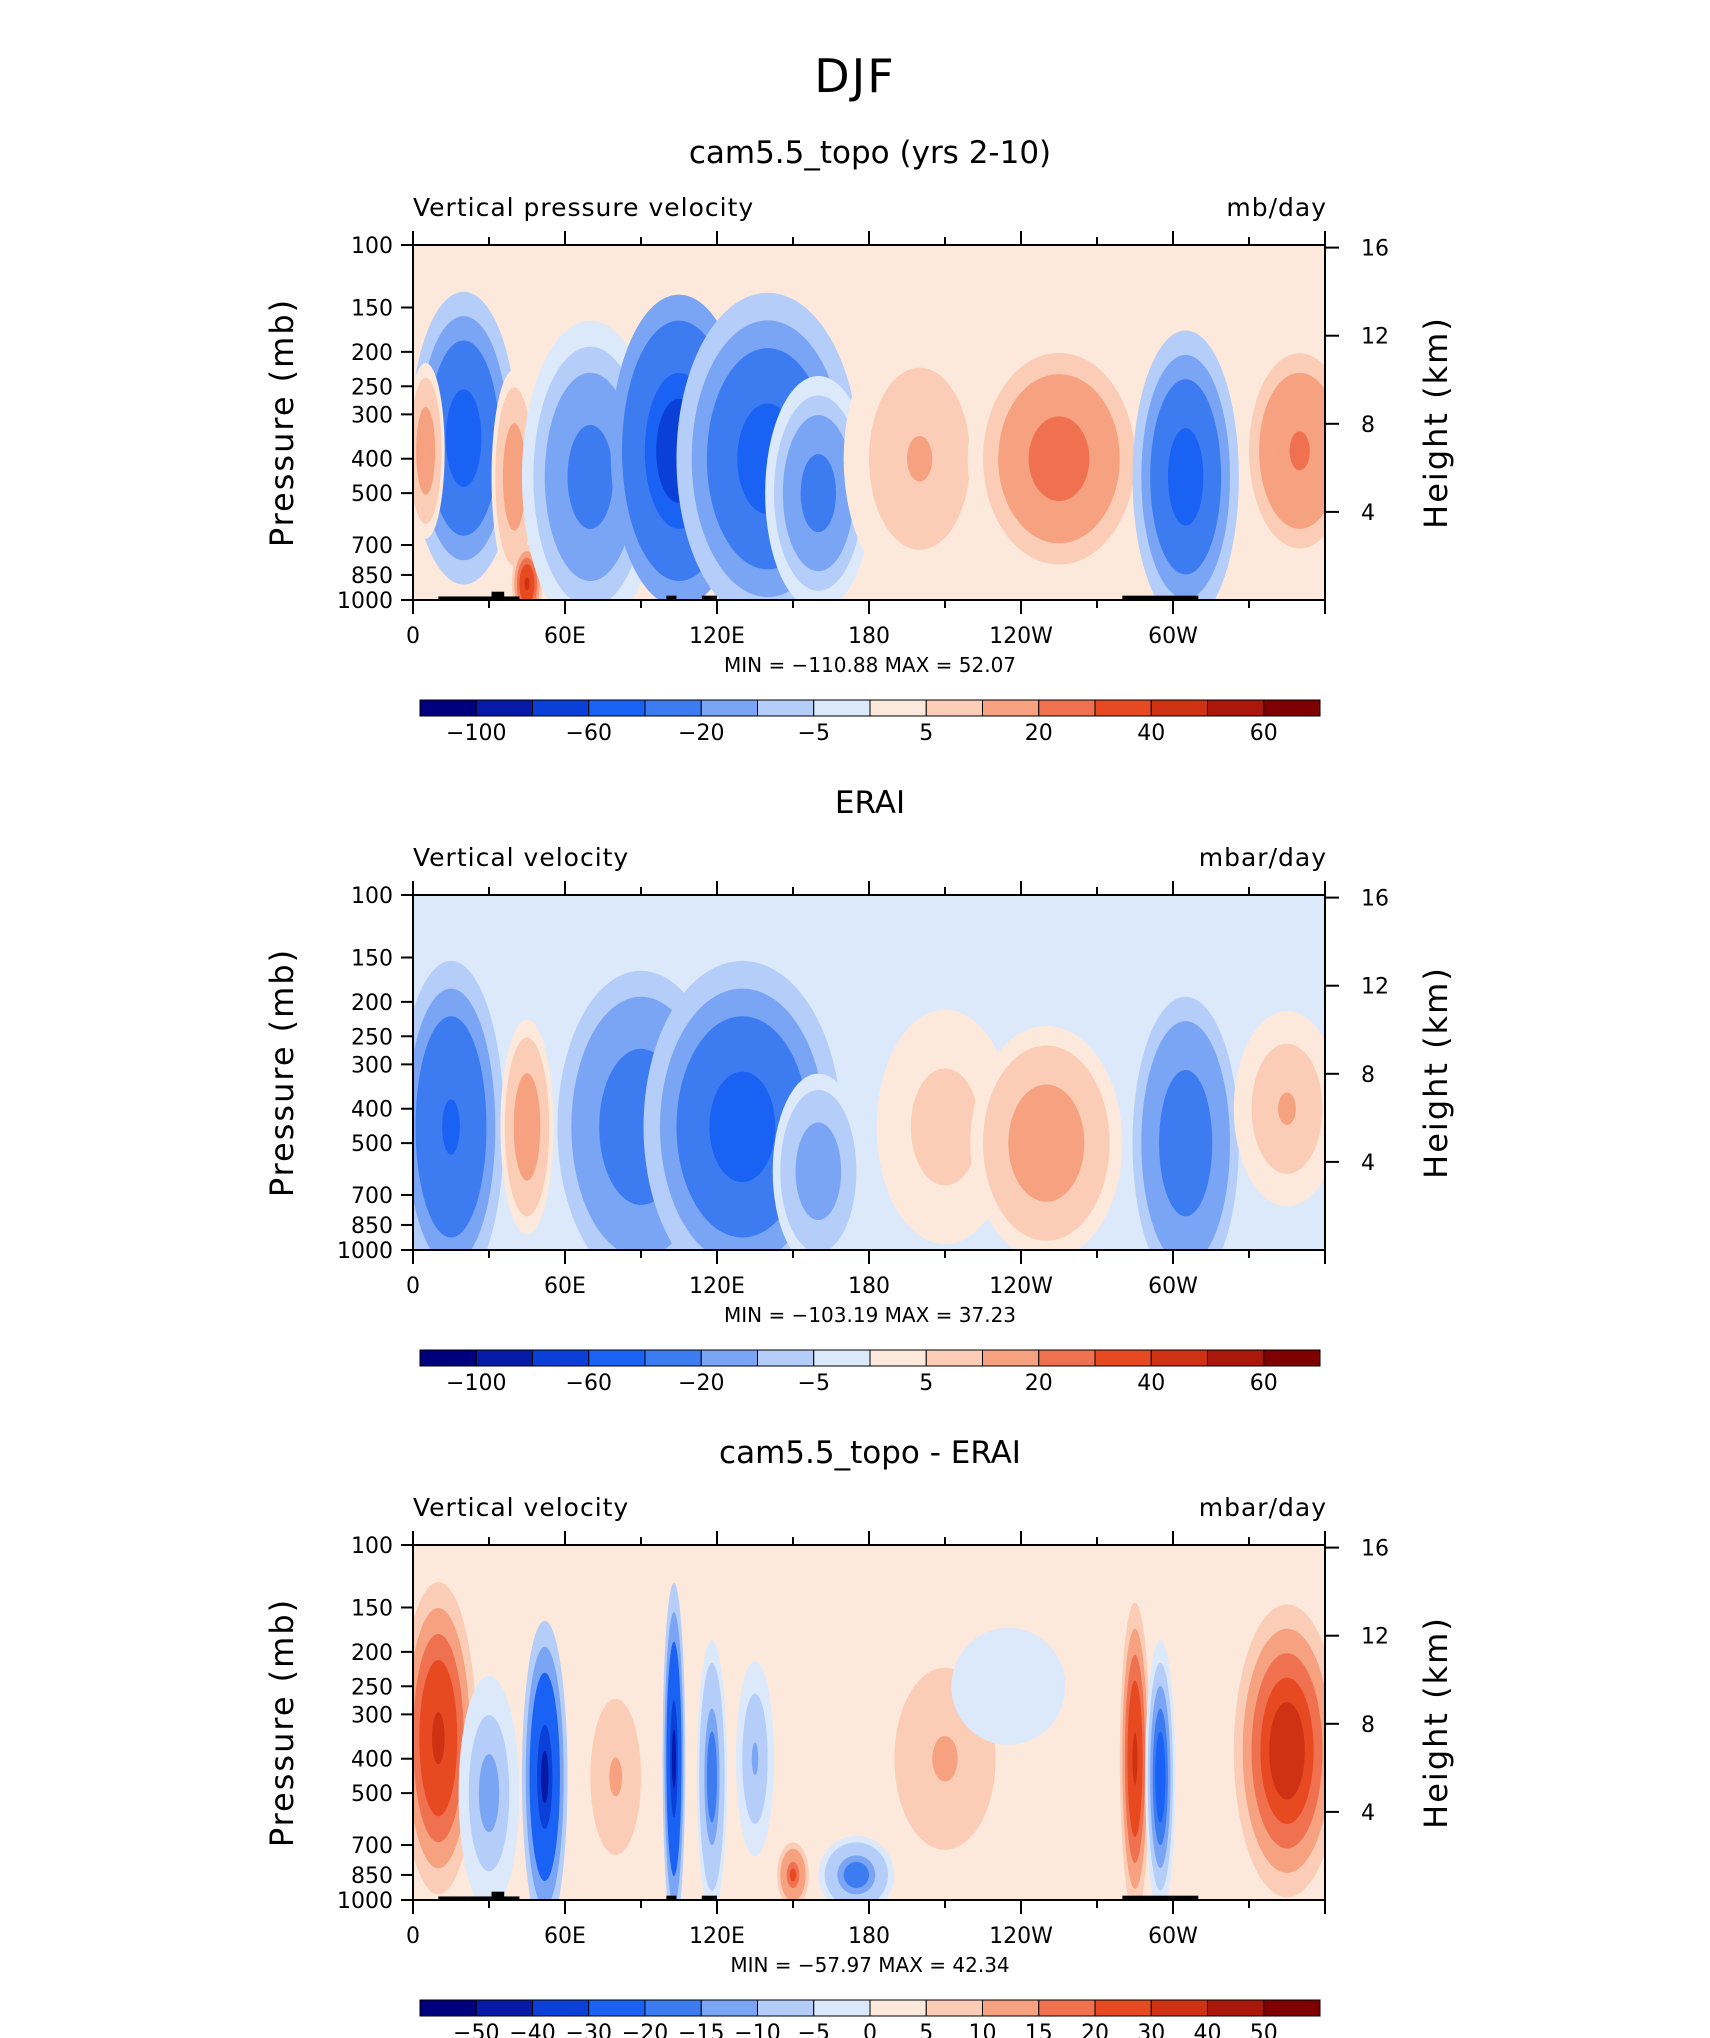  Describe the element at coordinates (1151, 1383) in the screenshot. I see `colorbar-label: 40` at that location.